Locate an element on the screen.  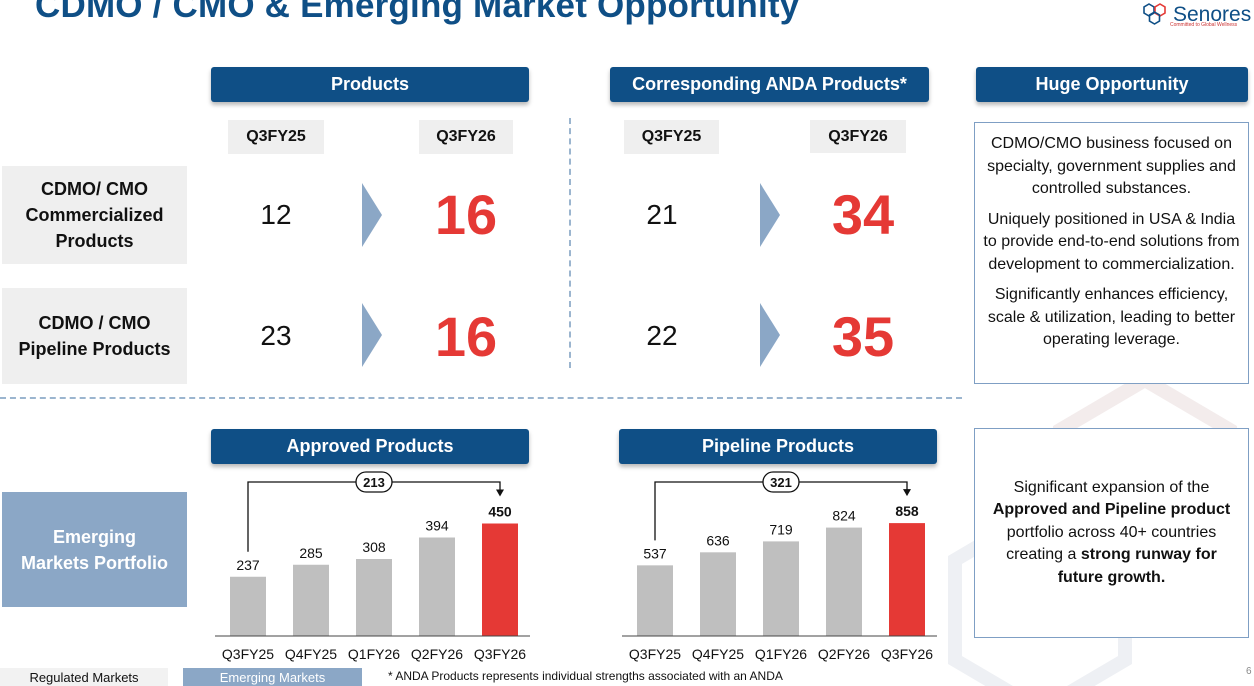
hexagon-cluster-icon is located at coordinates (1154, 14).